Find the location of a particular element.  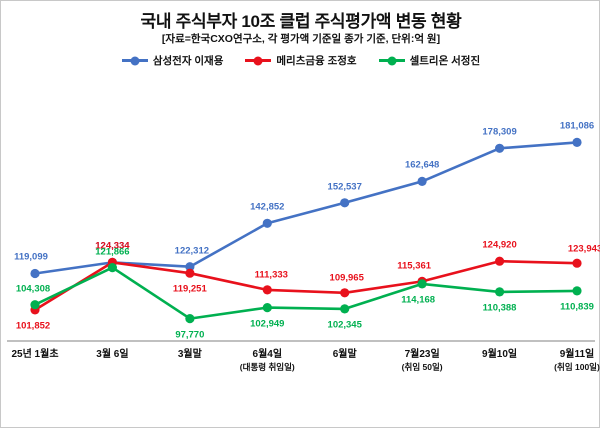

data-label: 115,361 is located at coordinates (414, 266).